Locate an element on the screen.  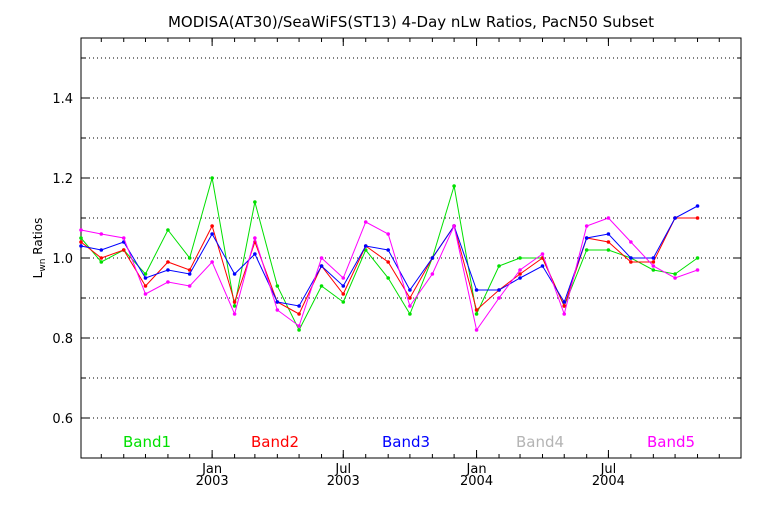
legend-label-band3: Band3 is located at coordinates (406, 442).